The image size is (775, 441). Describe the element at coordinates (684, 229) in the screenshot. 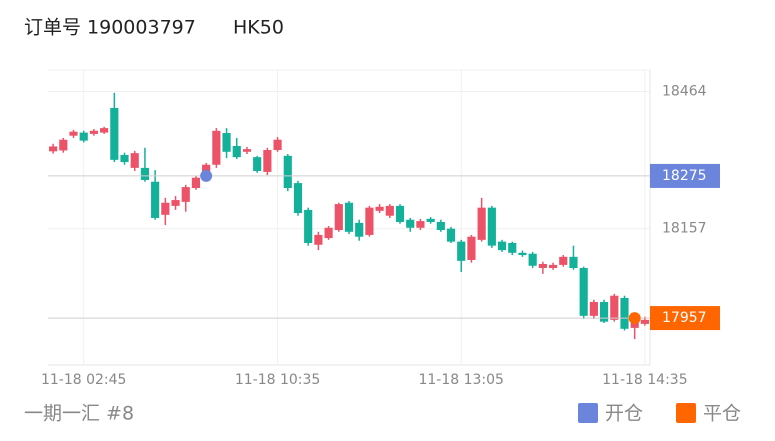

I see `y-tick-label: 18157` at that location.